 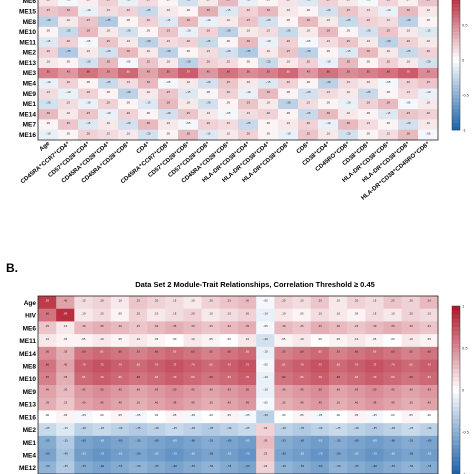 I want to click on cell-value-label: .35, so click(x=174, y=326).